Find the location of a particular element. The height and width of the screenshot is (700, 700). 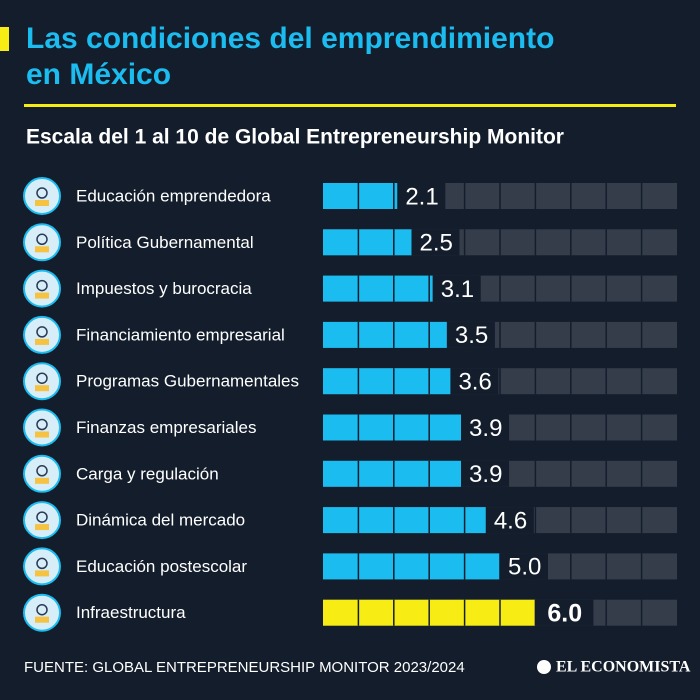

brand-logo is located at coordinates (544, 667).